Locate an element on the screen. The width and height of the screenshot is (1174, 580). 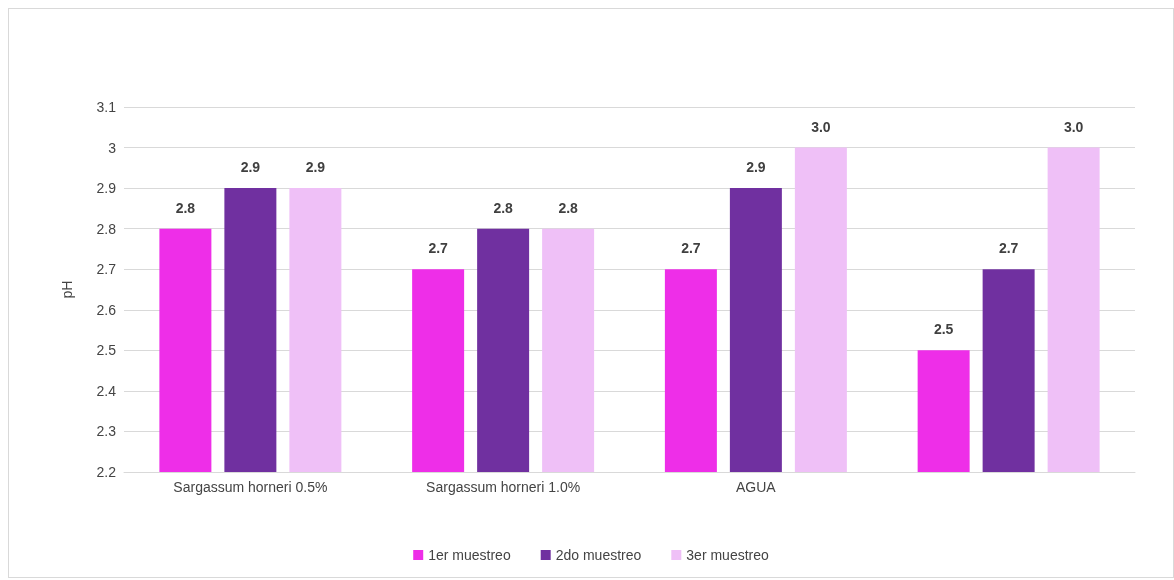
x-tick-label: AGUA is located at coordinates (756, 487).